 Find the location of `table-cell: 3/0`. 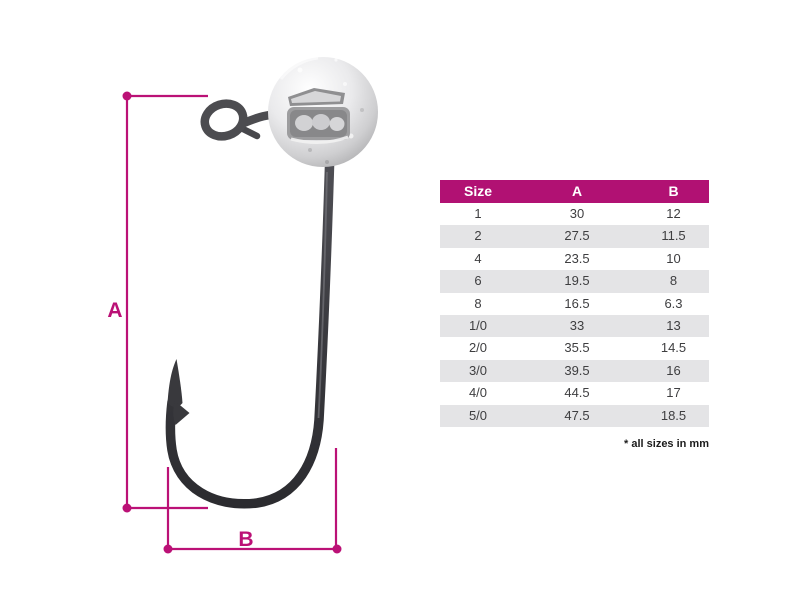

table-cell: 3/0 is located at coordinates (478, 370).